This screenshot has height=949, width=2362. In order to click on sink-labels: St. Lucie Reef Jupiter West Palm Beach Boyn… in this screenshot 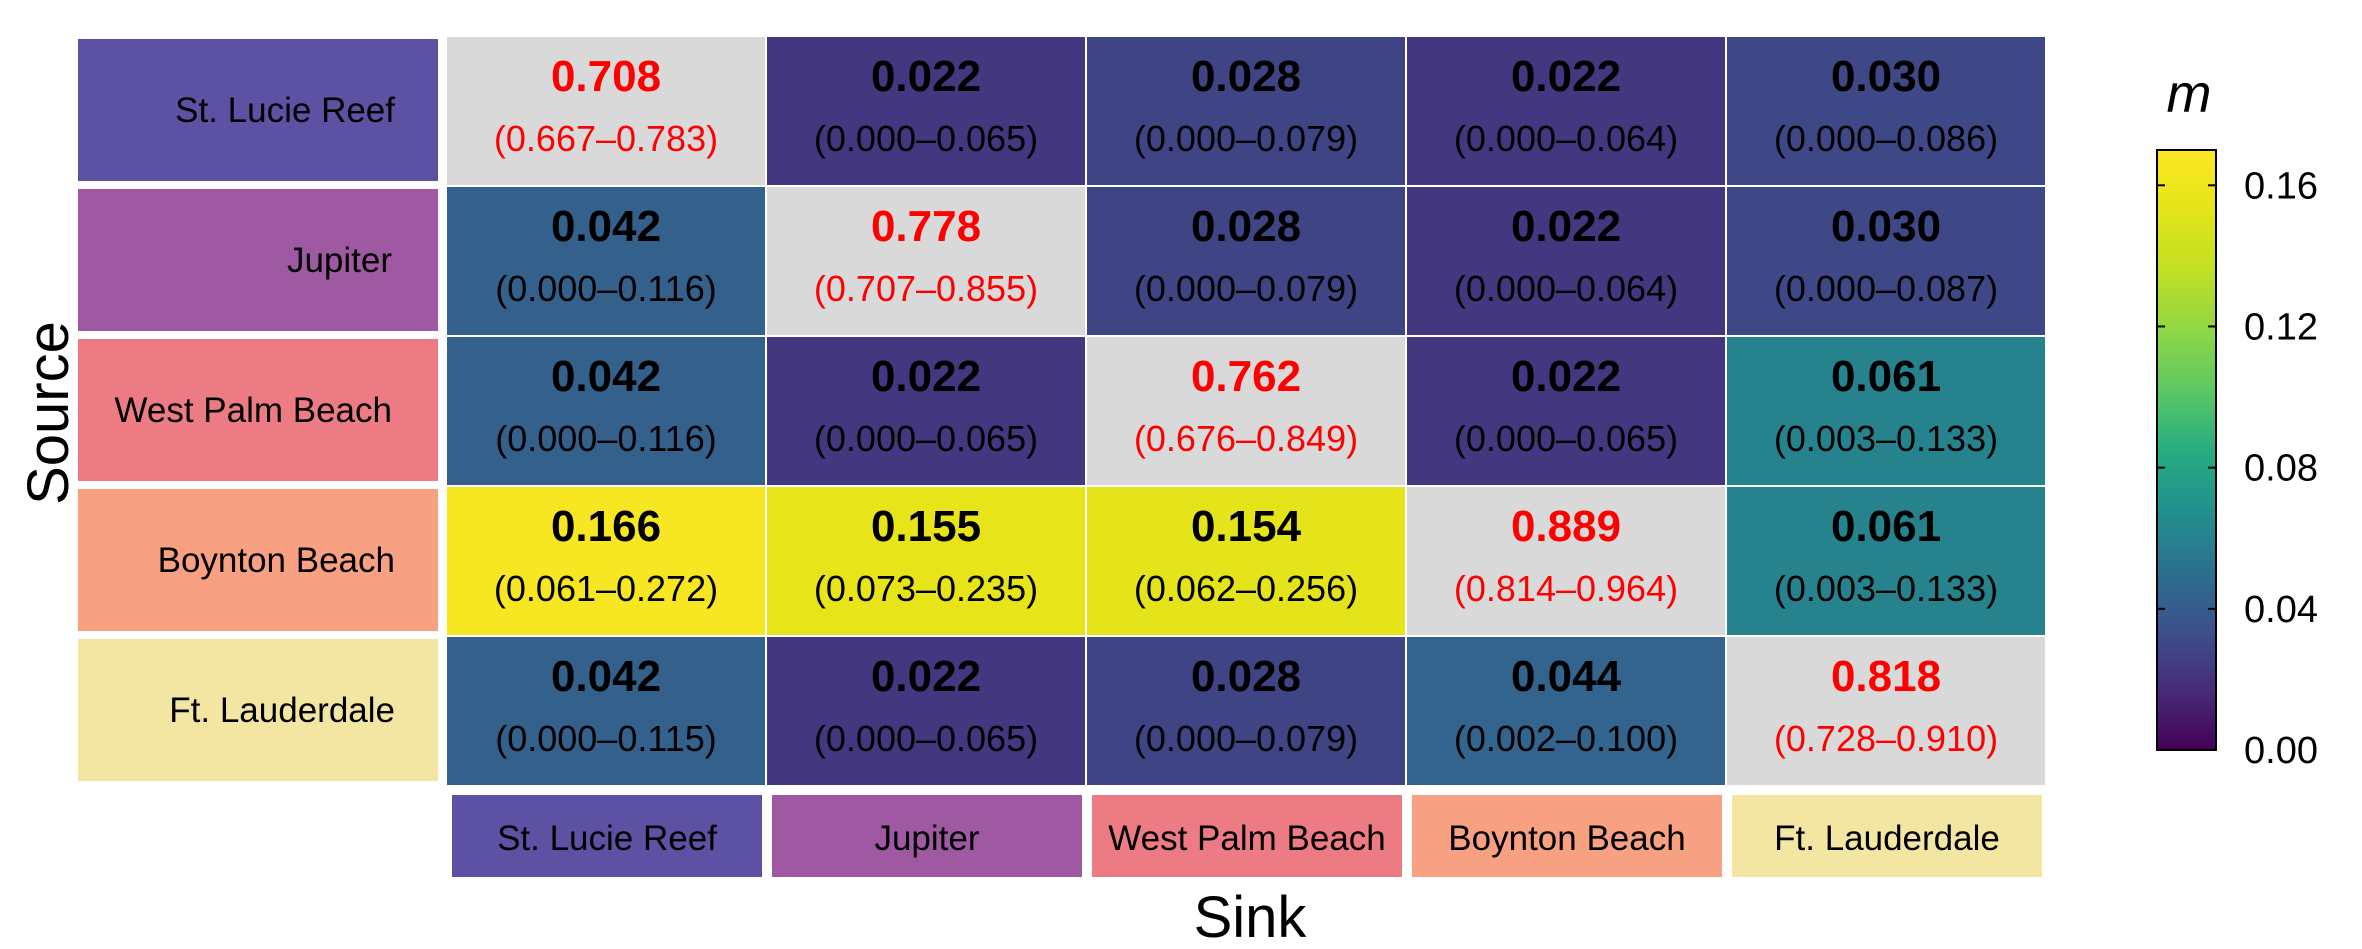, I will do `click(1247, 836)`.